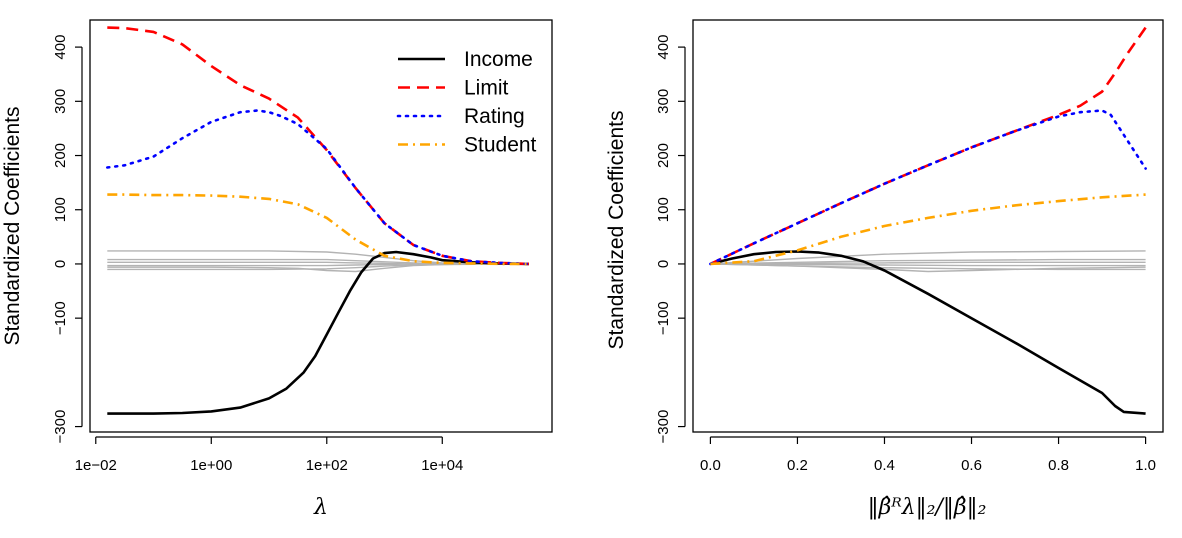 The width and height of the screenshot is (1182, 538). I want to click on right-y-tick-label: 0, so click(663, 264).